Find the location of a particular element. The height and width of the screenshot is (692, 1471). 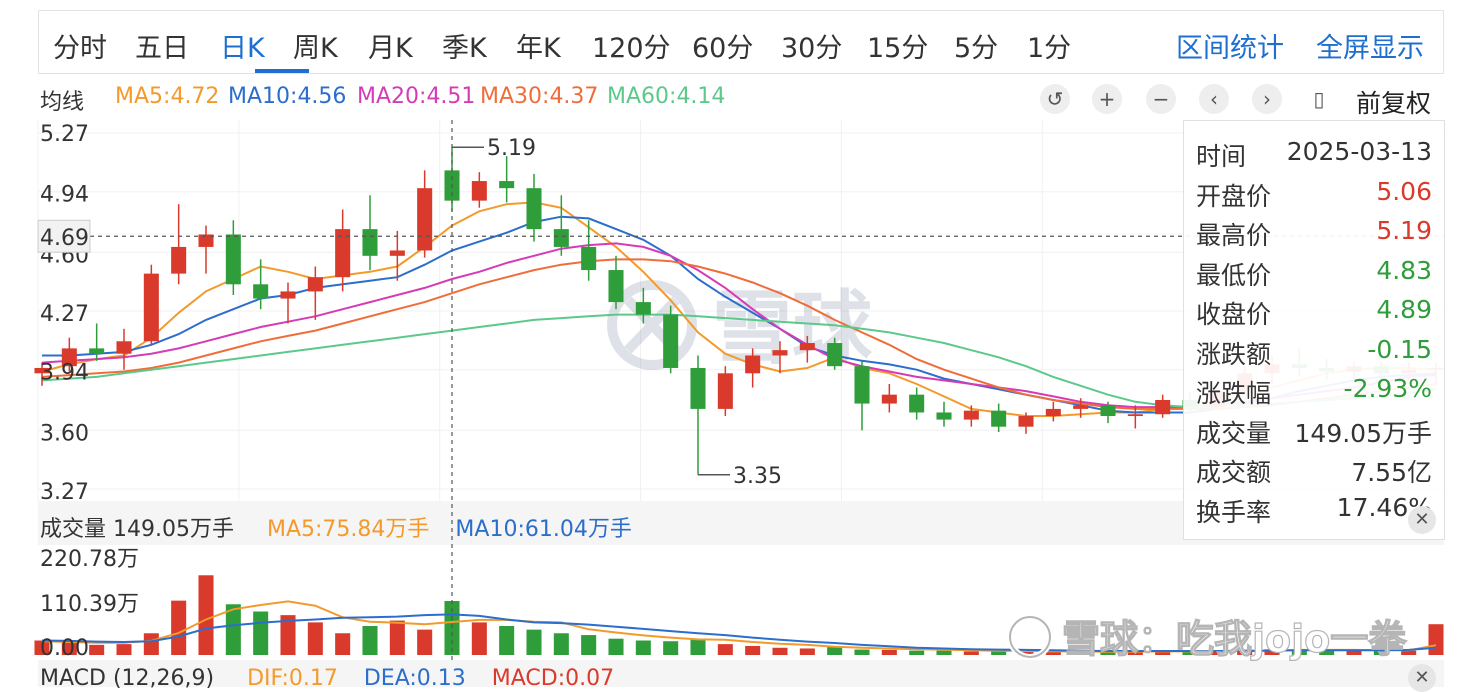

tooltip-close-icon: ✕ is located at coordinates (1422, 520).